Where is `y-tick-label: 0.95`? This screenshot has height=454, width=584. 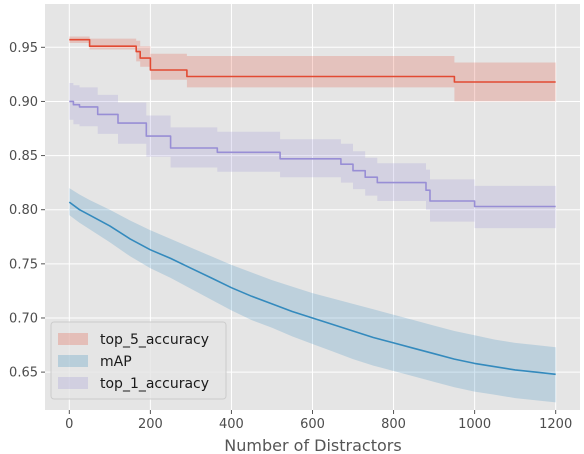 y-tick-label: 0.95 is located at coordinates (23, 48).